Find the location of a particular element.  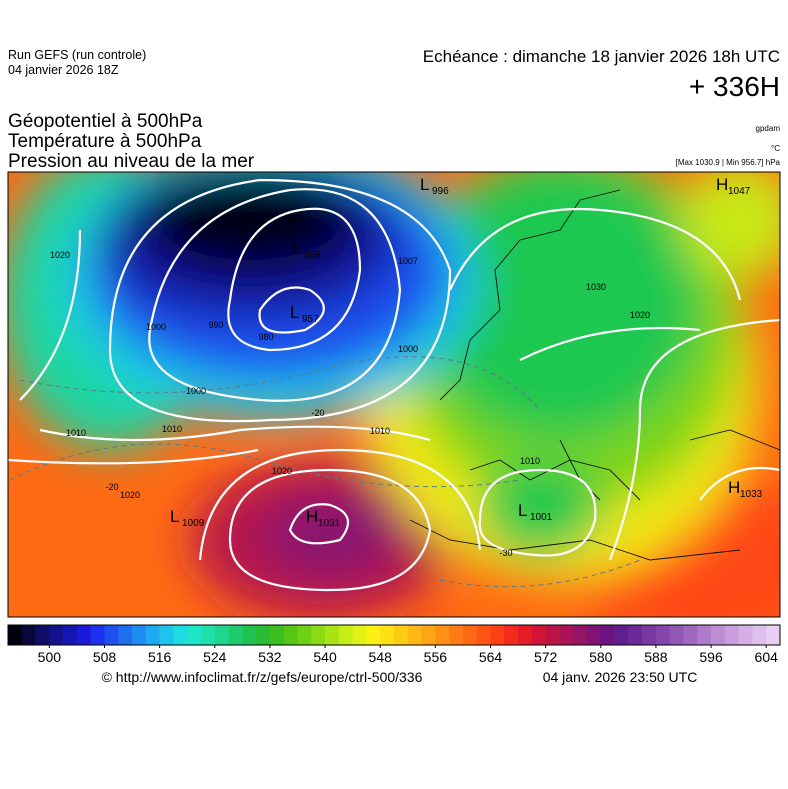

tick-label: 580 is located at coordinates (601, 657).